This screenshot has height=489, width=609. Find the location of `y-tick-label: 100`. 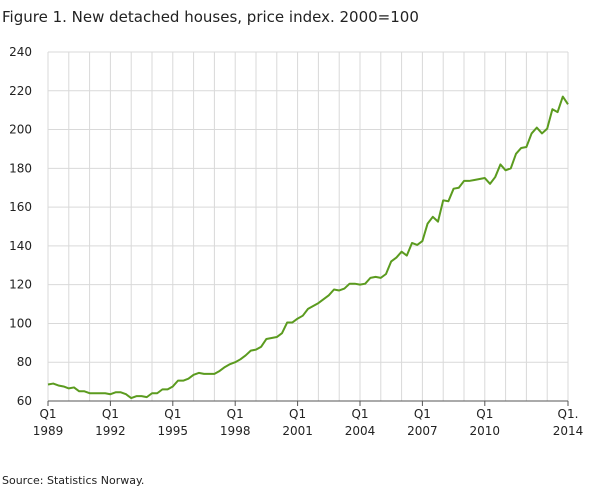

y-tick-label: 100 is located at coordinates (20, 323).